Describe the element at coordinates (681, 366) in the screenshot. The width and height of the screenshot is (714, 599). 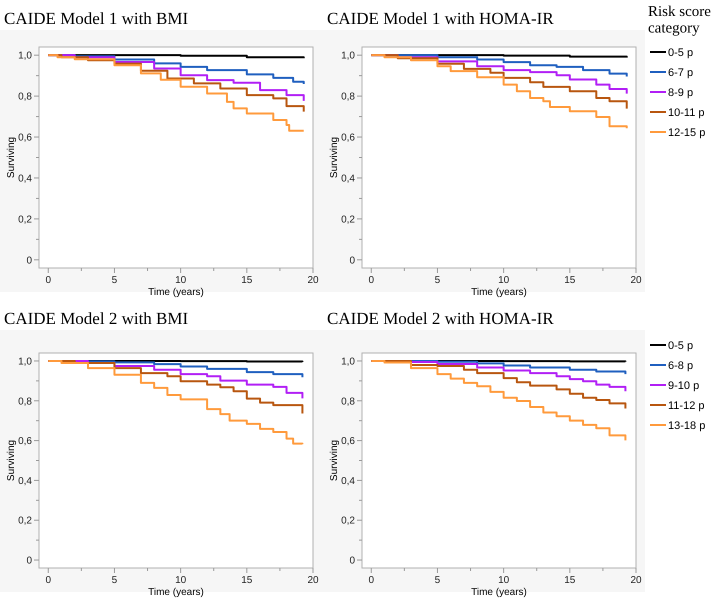
I see `legend-label: 6-8 p` at that location.